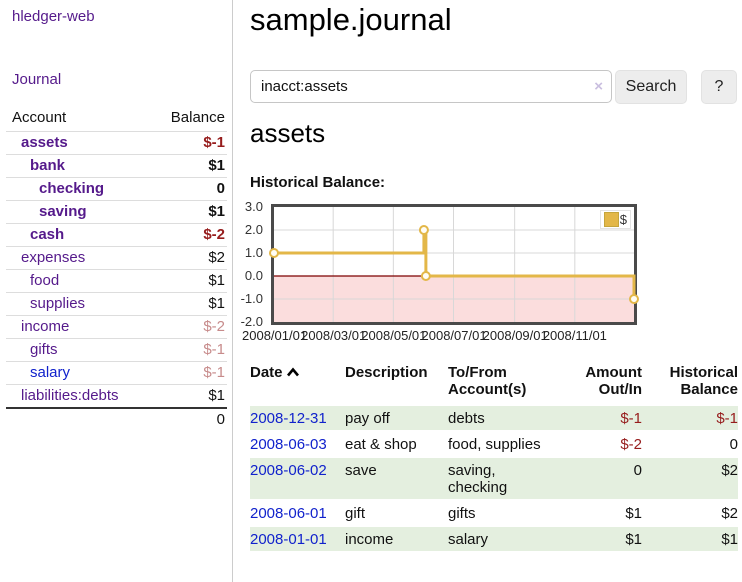  Describe the element at coordinates (288, 444) in the screenshot. I see `transaction-date-link: 2008-06-03` at that location.